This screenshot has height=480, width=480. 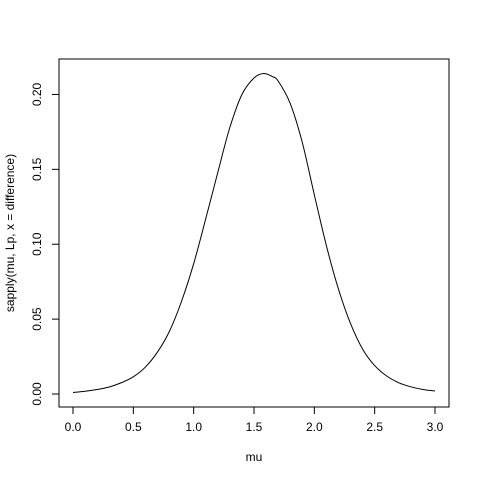 What do you see at coordinates (133, 427) in the screenshot?
I see `x-tick-label: 0.5` at bounding box center [133, 427].